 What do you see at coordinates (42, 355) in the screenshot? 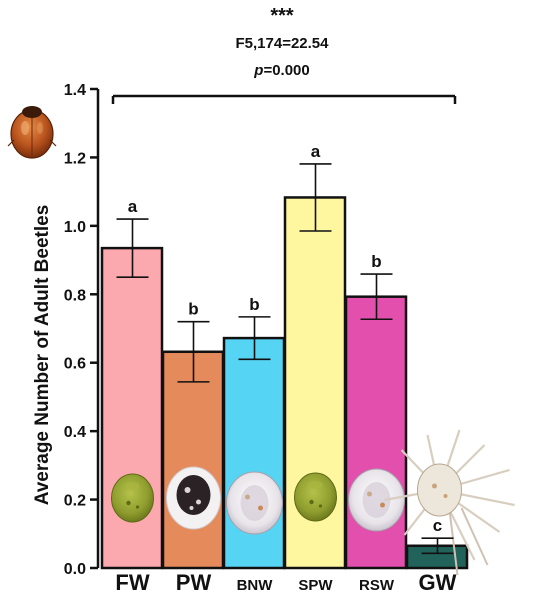
I see `y-axis-label: Average Number of Adult Beetles` at bounding box center [42, 355].